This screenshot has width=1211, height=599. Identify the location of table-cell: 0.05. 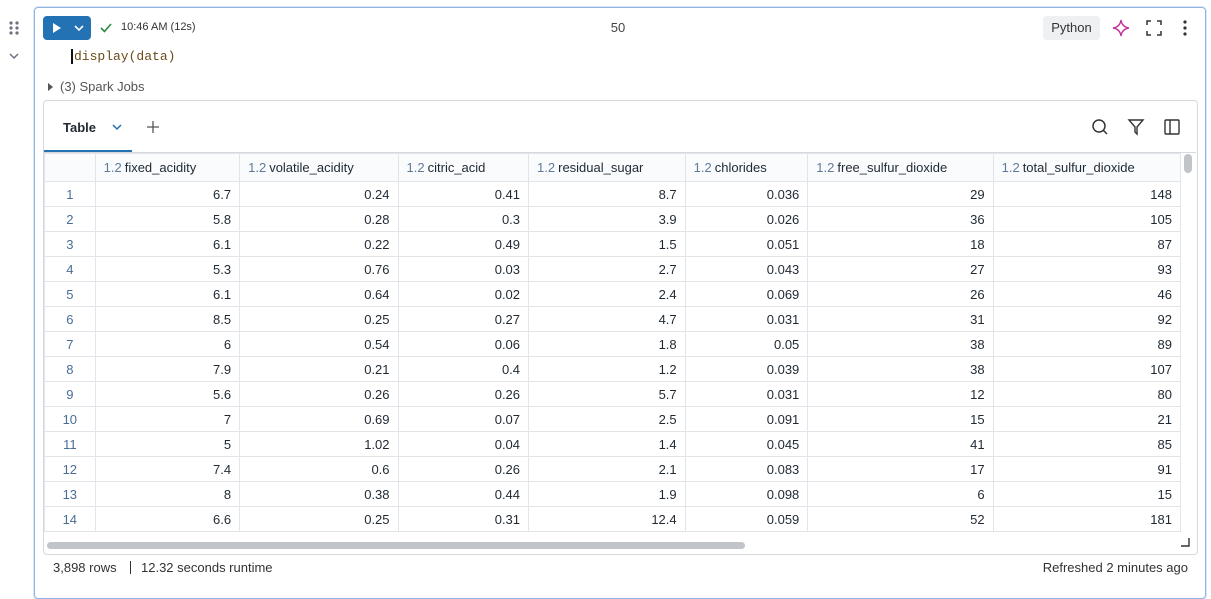
(746, 344).